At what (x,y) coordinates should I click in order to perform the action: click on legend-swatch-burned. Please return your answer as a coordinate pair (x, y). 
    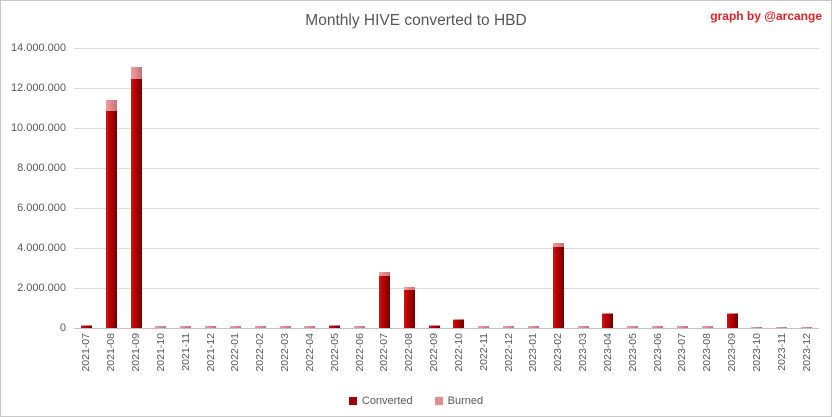
    Looking at the image, I should click on (438, 401).